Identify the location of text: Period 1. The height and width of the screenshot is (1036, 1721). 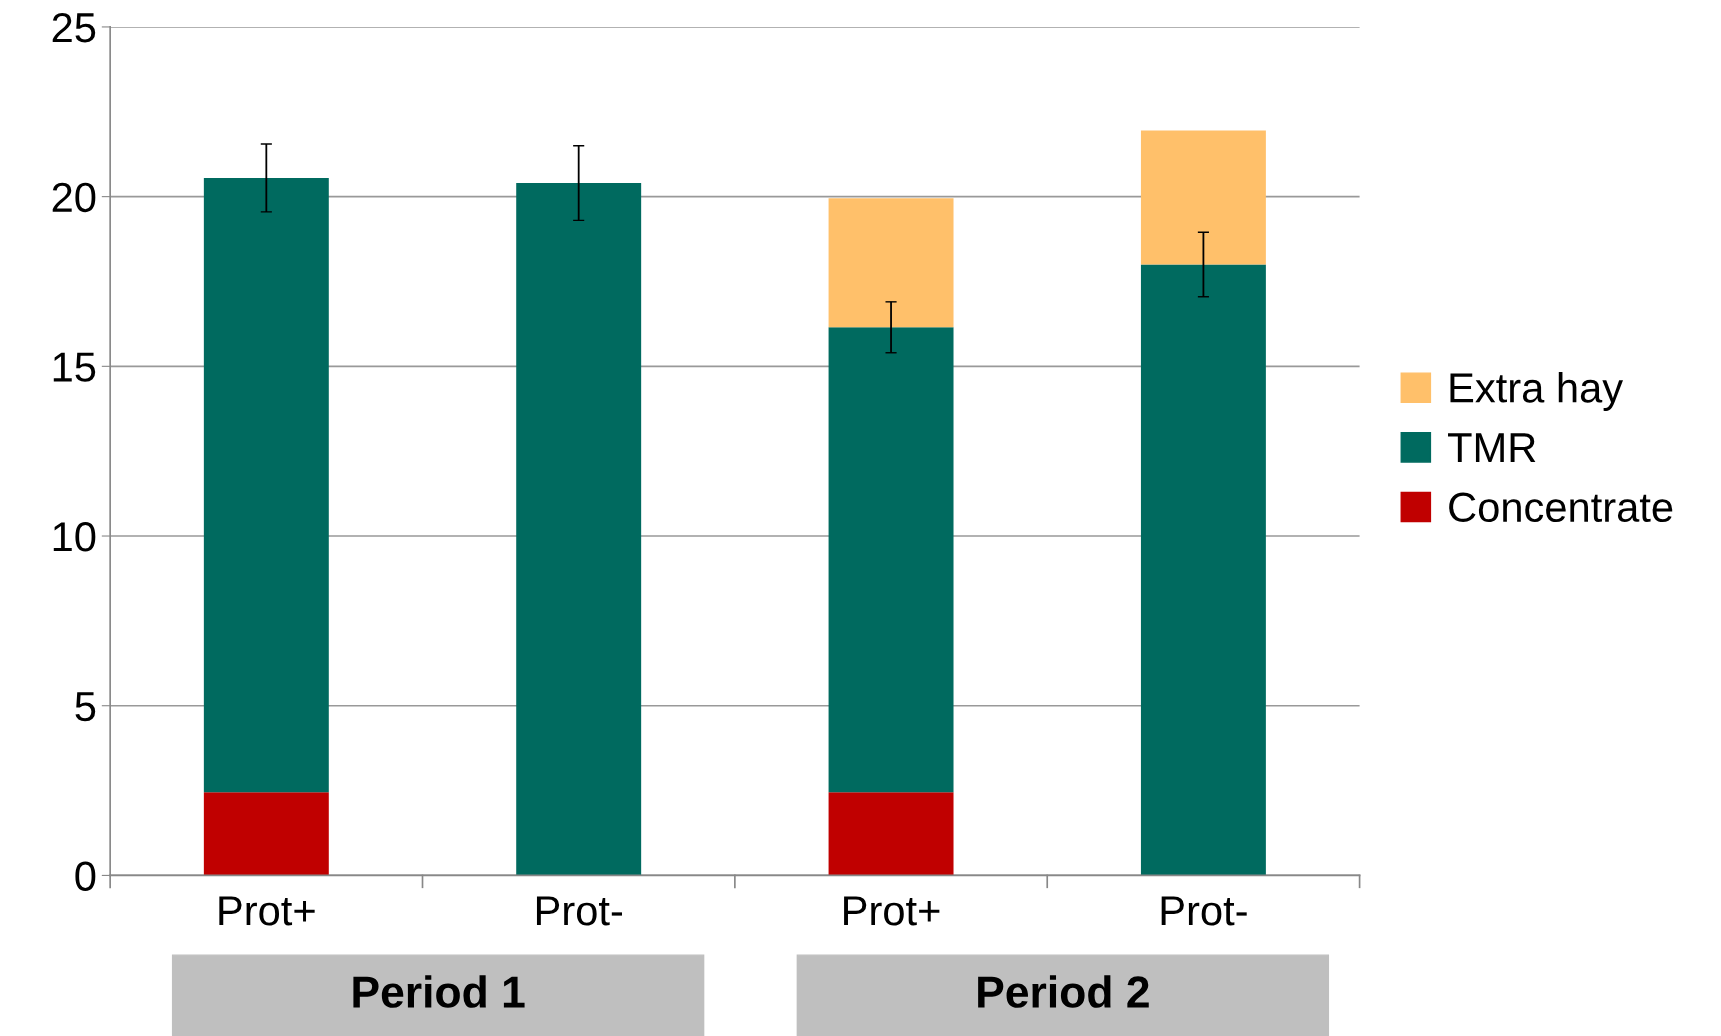
(439, 991).